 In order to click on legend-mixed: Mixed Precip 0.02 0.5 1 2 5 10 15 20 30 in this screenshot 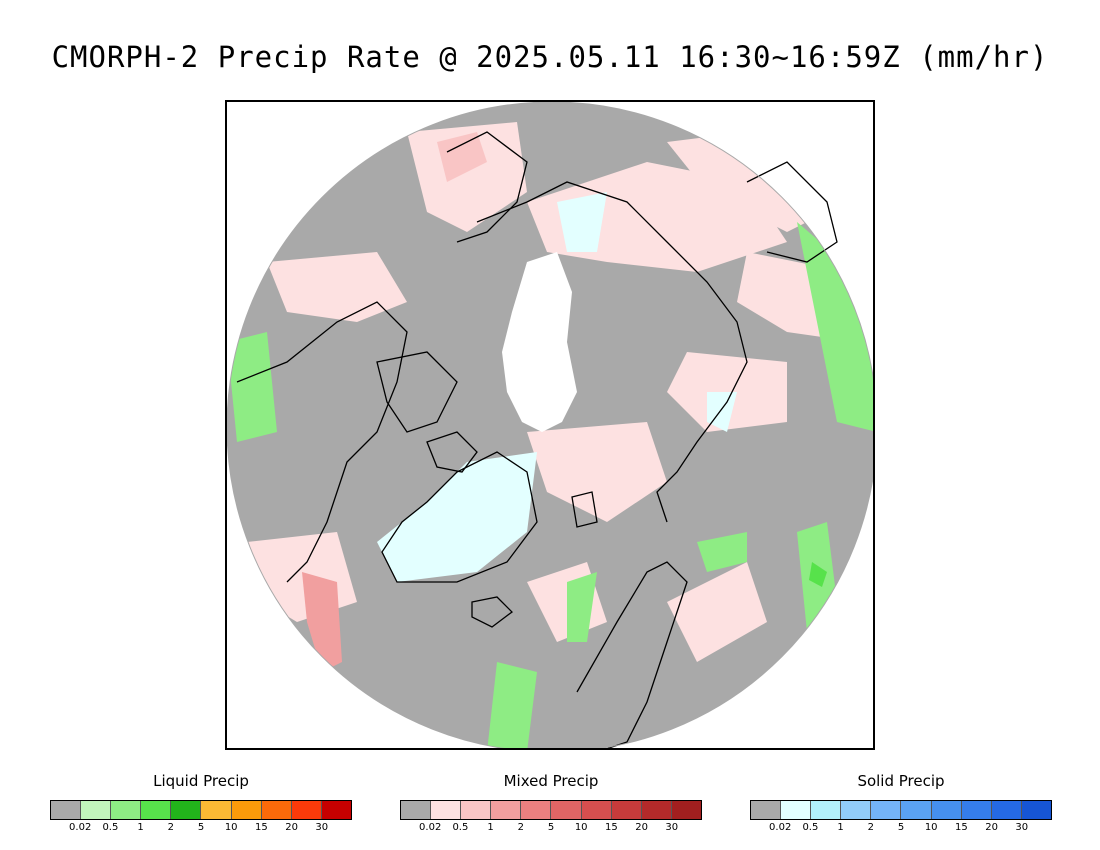, I will do `click(551, 804)`.